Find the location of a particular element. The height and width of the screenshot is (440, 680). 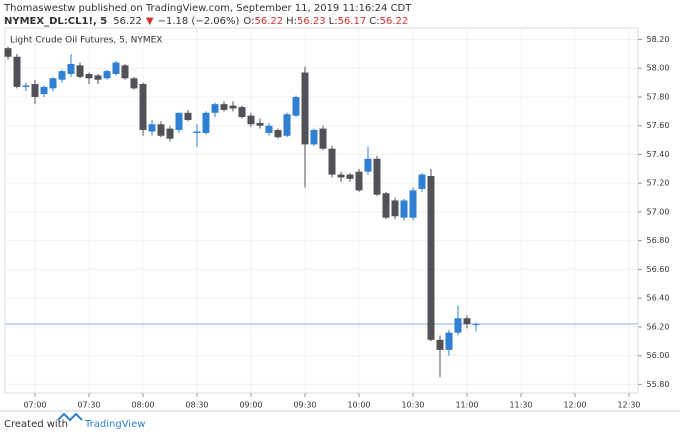

x-tick-label: 11:00 is located at coordinates (466, 405).